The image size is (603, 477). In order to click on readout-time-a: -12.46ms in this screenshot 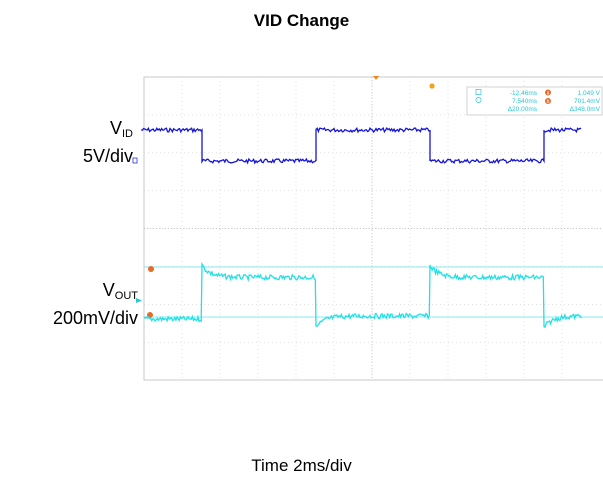, I will do `click(524, 93)`.